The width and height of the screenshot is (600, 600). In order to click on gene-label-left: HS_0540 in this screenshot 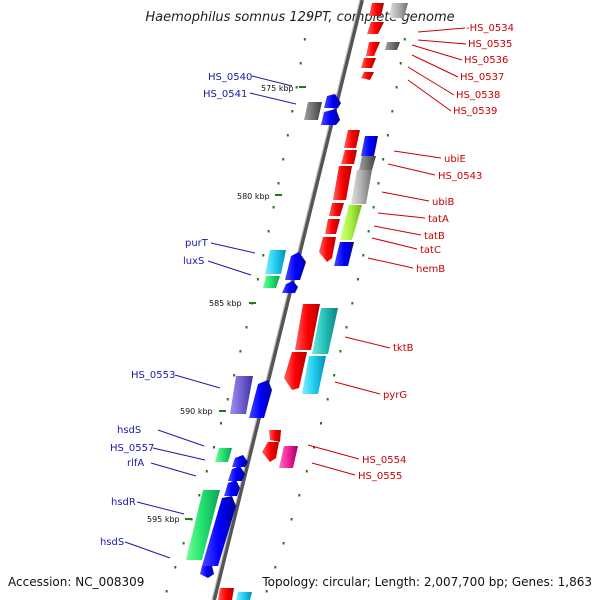, I will do `click(230, 77)`.